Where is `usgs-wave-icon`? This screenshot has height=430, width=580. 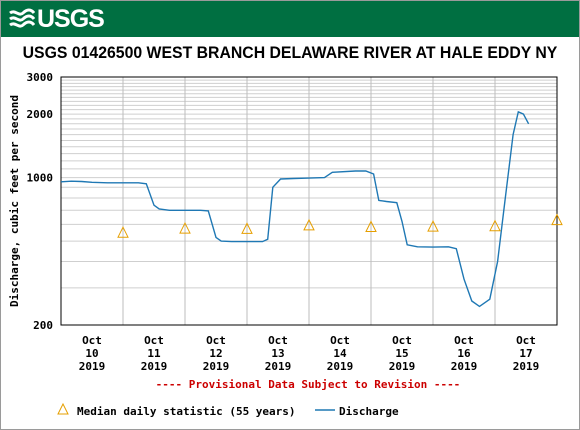
usgs-wave-icon is located at coordinates (22, 18).